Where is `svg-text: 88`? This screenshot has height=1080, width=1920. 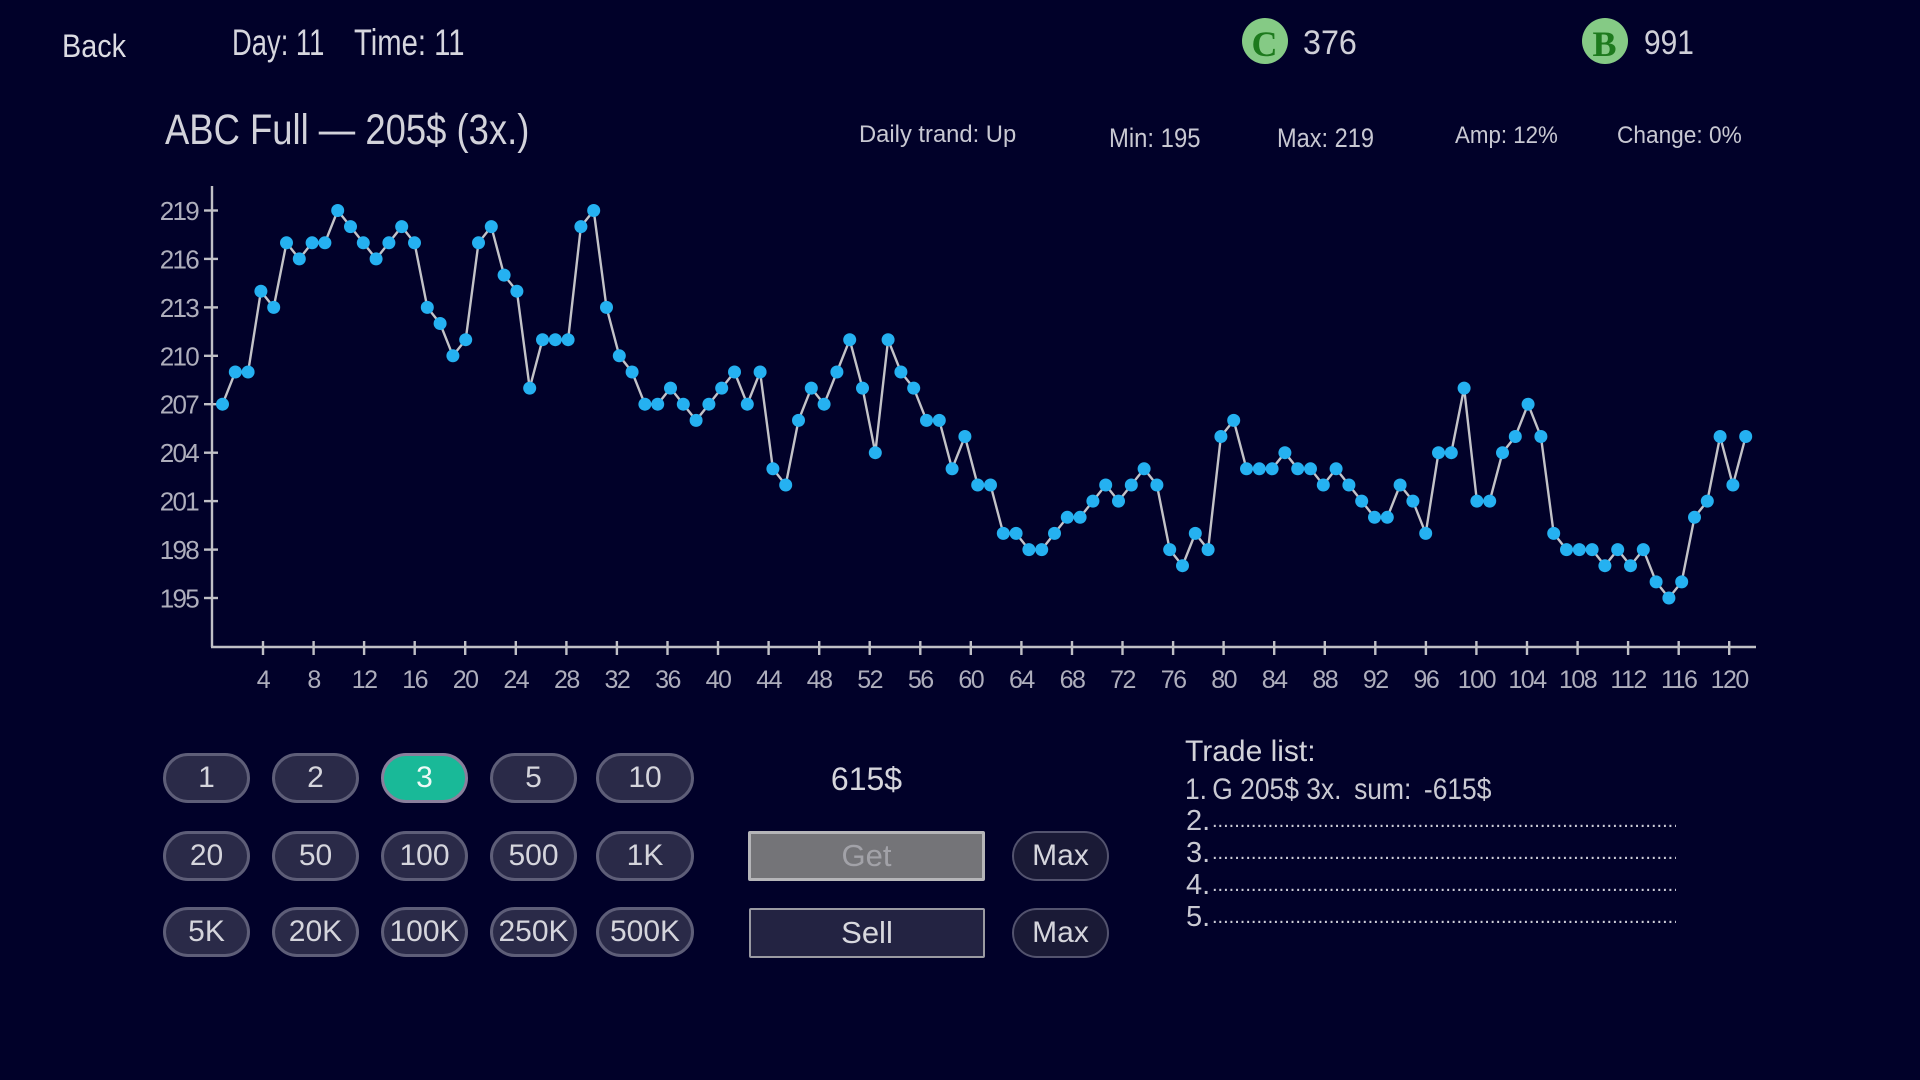 svg-text: 88 is located at coordinates (1324, 680).